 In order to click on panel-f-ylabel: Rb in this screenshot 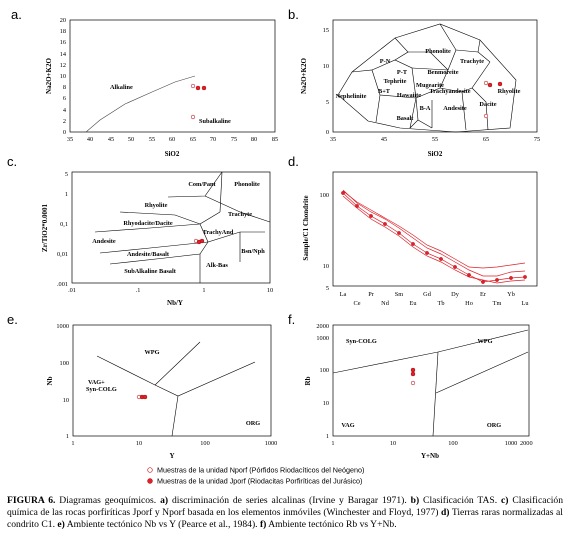, I will do `click(308, 380)`.